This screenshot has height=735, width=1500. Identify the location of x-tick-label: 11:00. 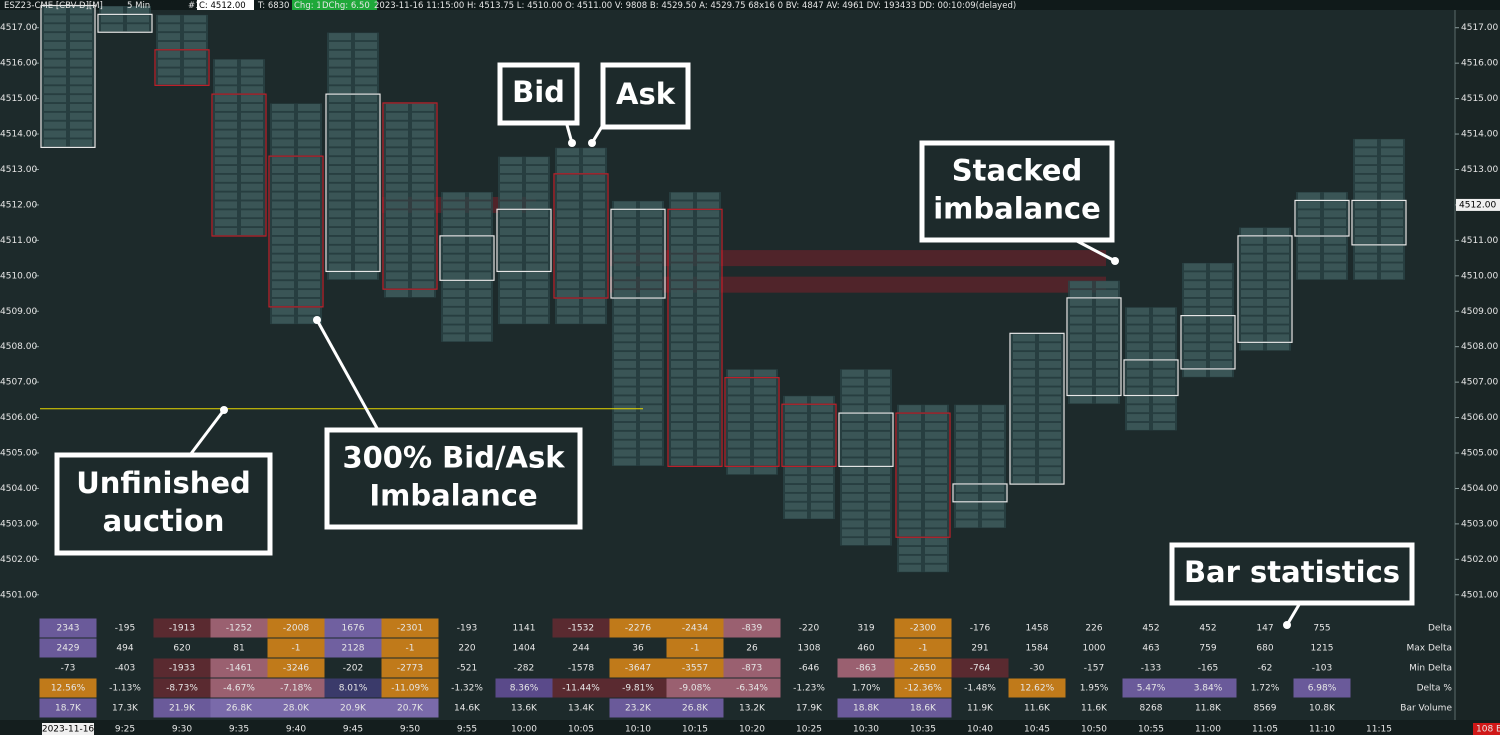
(1208, 730).